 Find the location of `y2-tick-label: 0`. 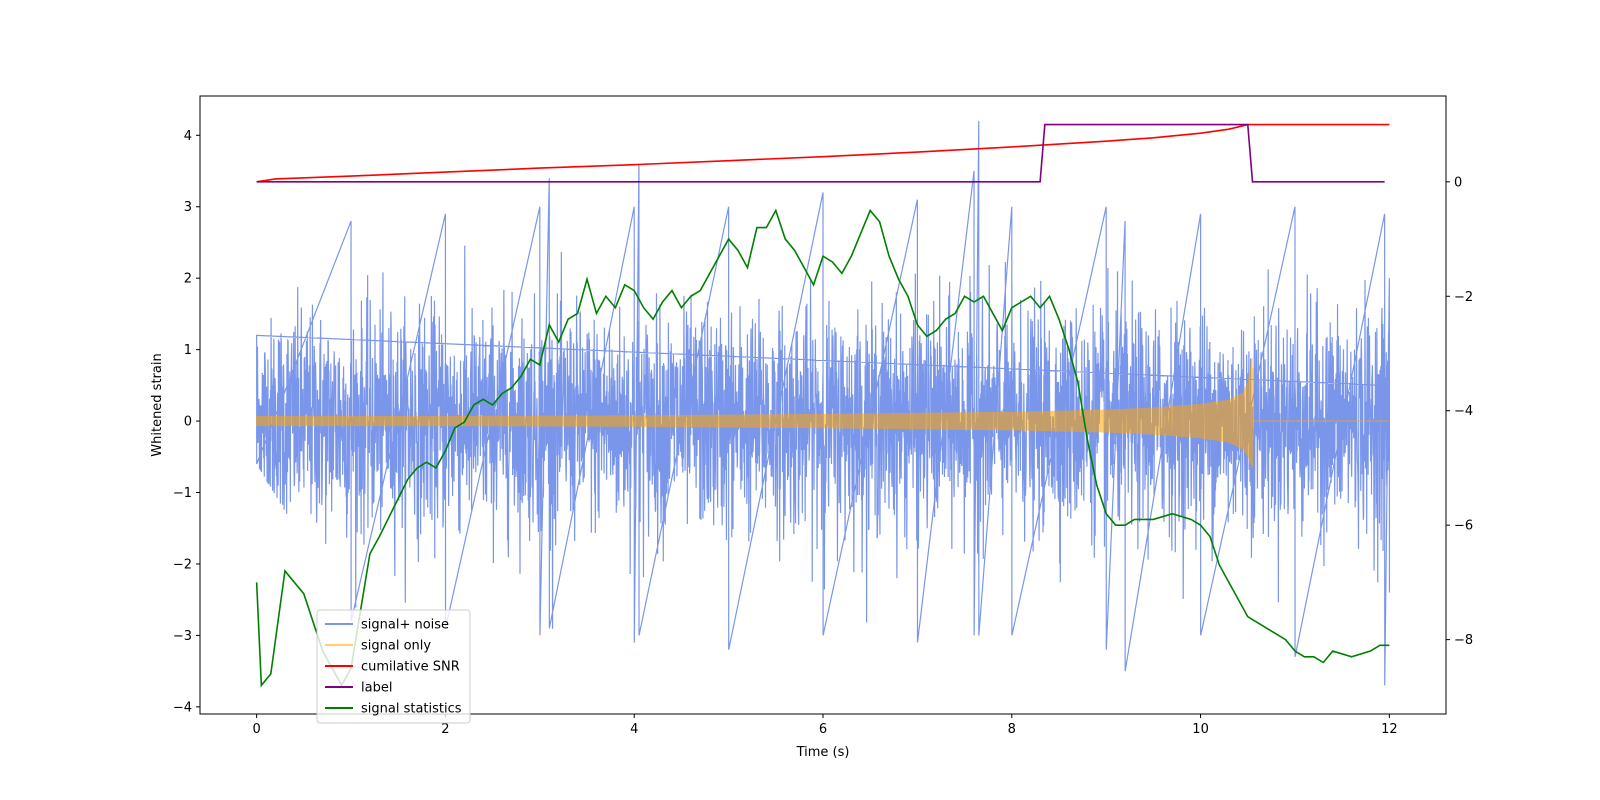

y2-tick-label: 0 is located at coordinates (1458, 182).